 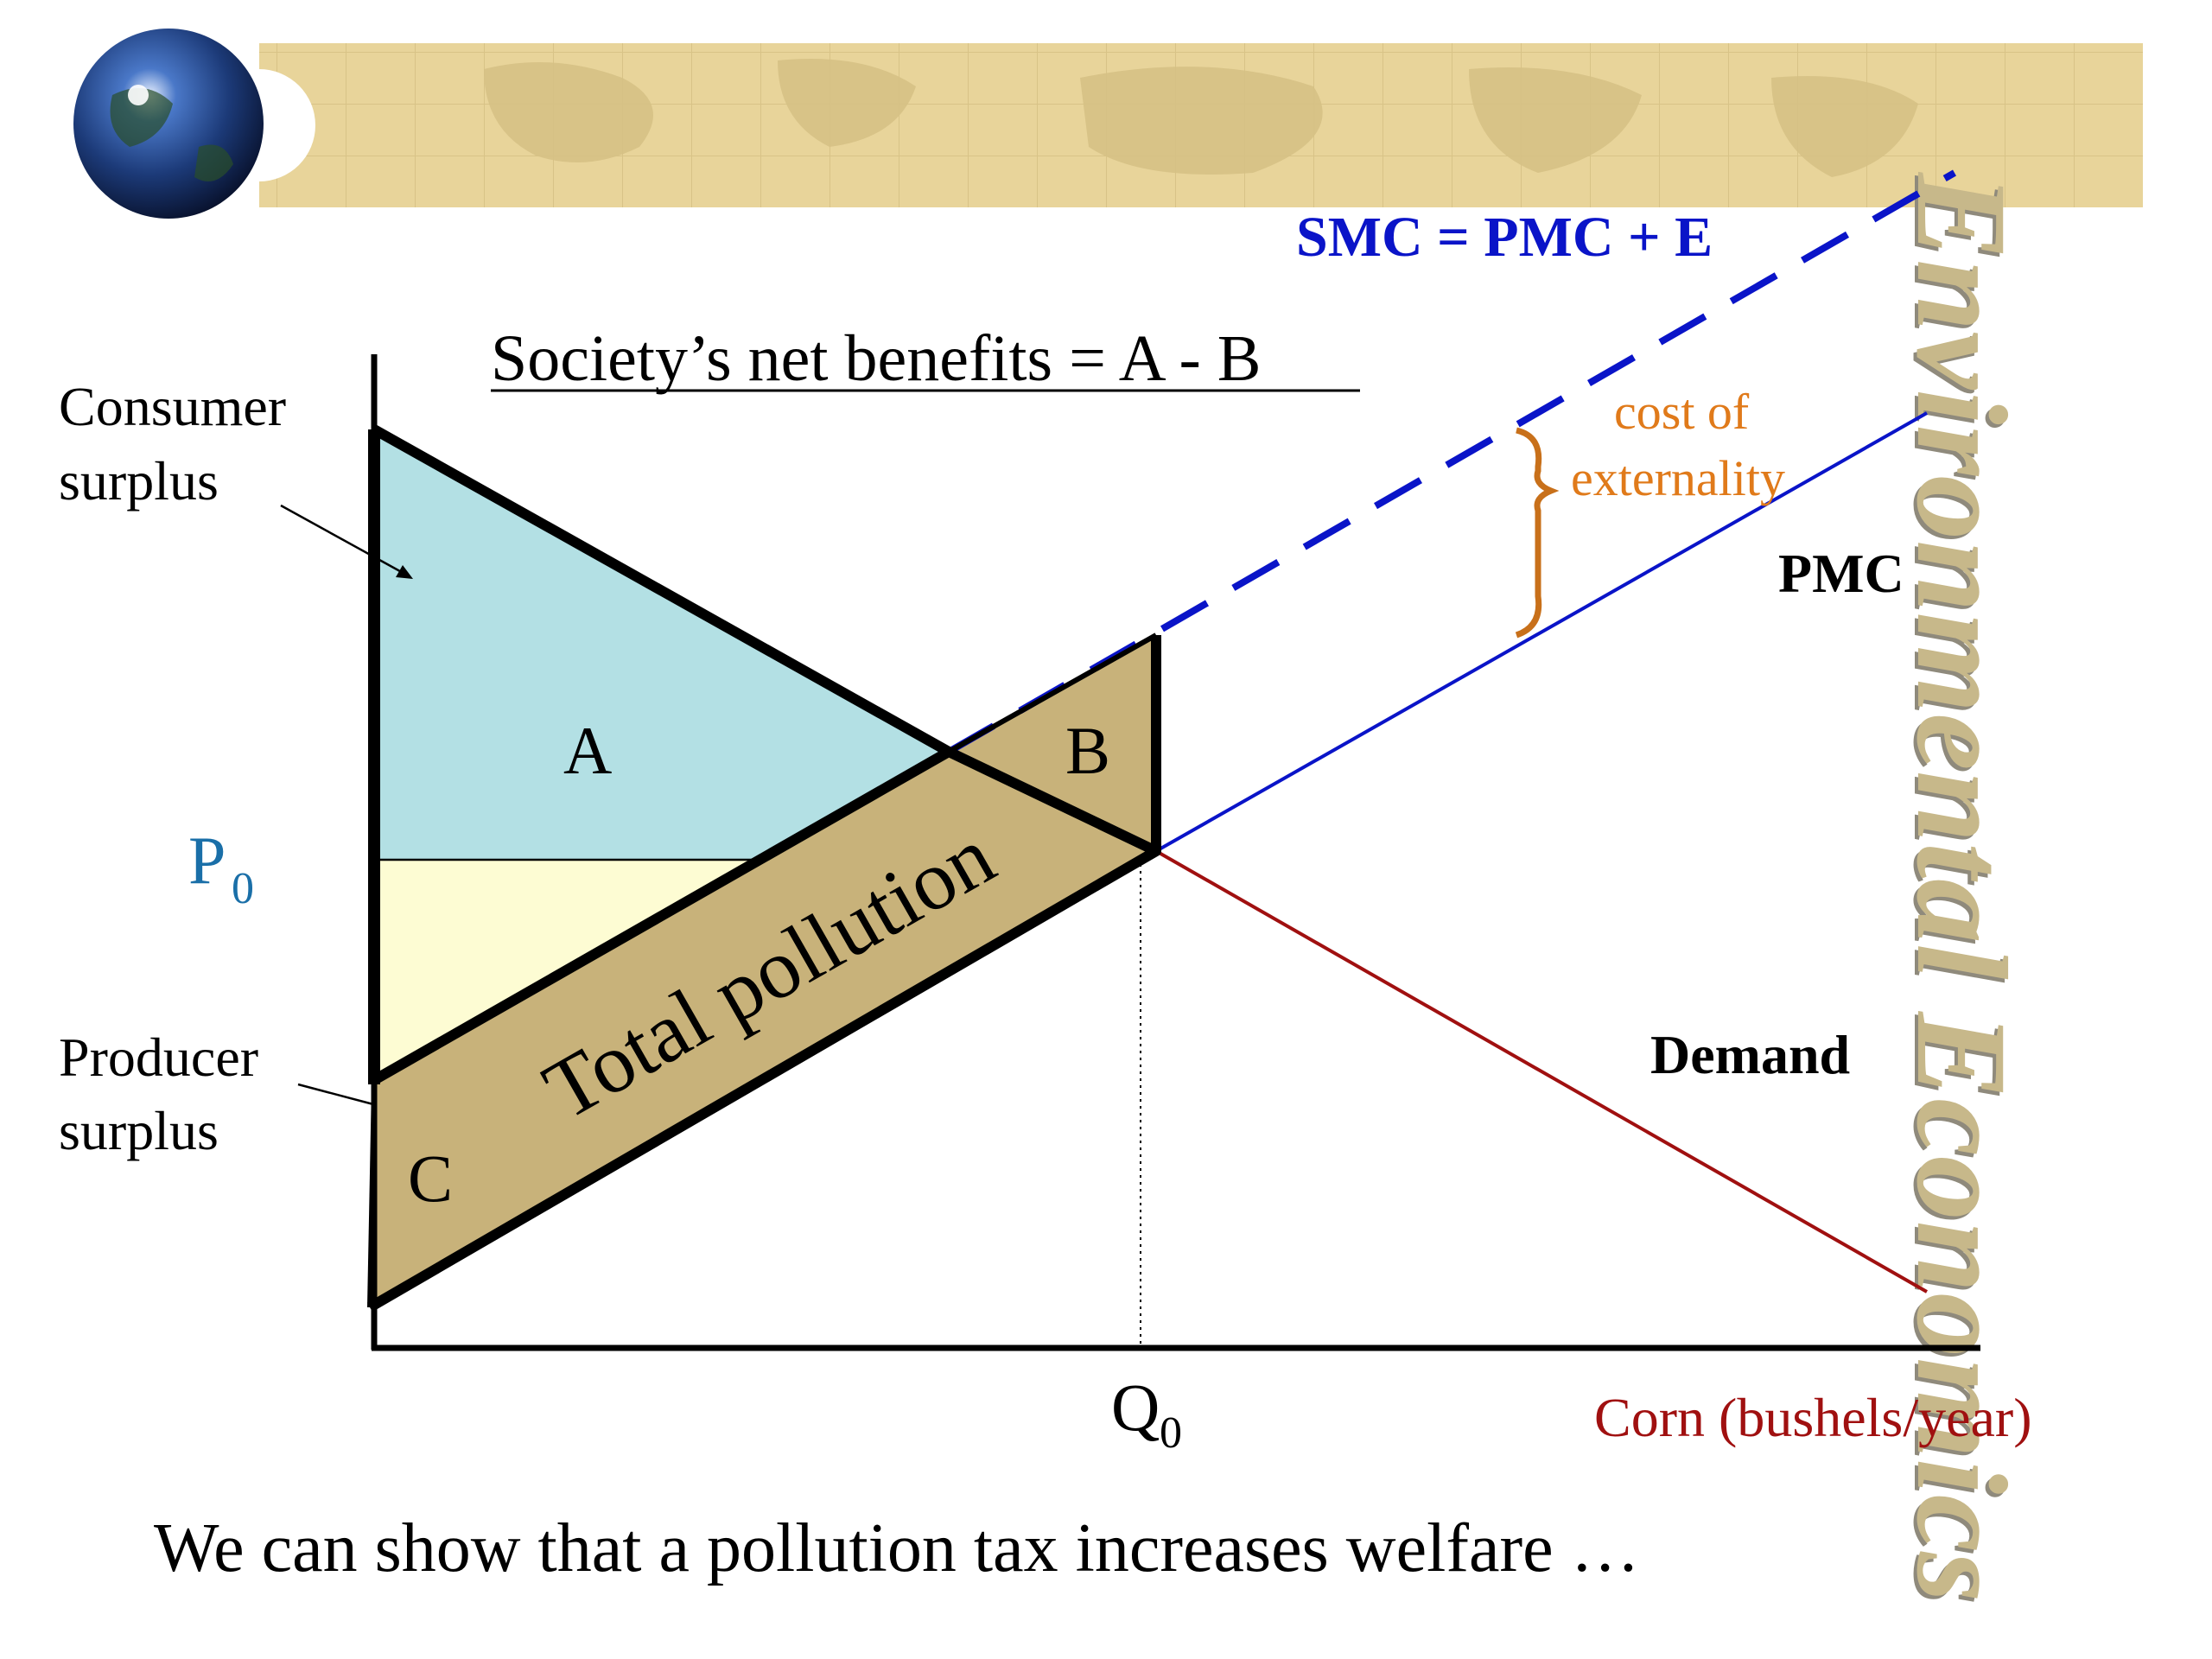 I want to click on smc-label: SMC = PMC + E, so click(x=1504, y=237).